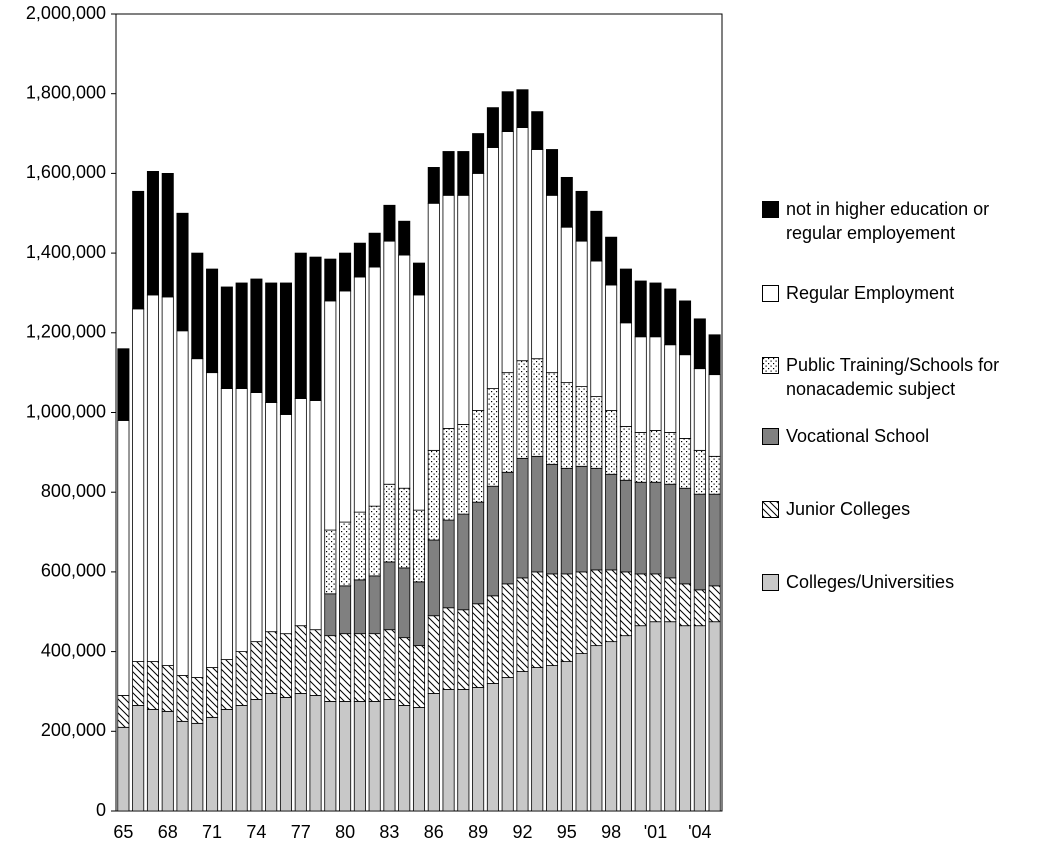 The width and height of the screenshot is (1048, 849). Describe the element at coordinates (256, 832) in the screenshot. I see `x-tick-label: 74` at that location.